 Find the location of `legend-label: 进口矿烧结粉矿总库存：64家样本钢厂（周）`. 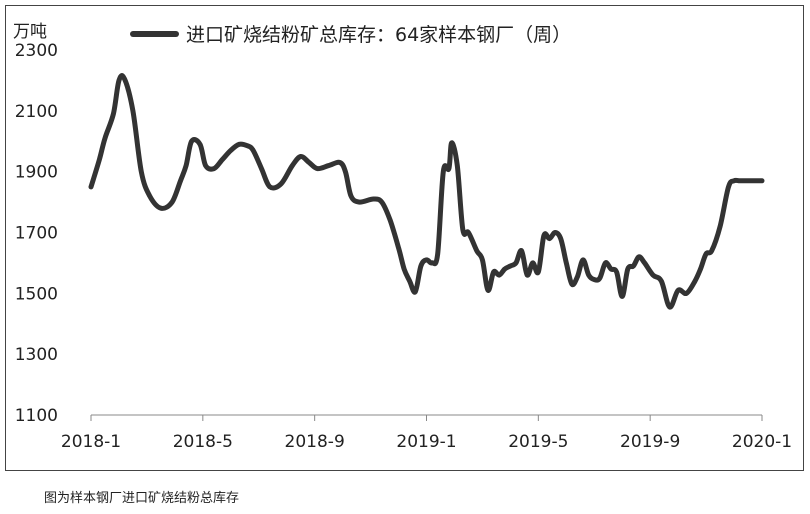

legend-label: 进口矿烧结粉矿总库存：64家样本钢厂（周） is located at coordinates (378, 35).